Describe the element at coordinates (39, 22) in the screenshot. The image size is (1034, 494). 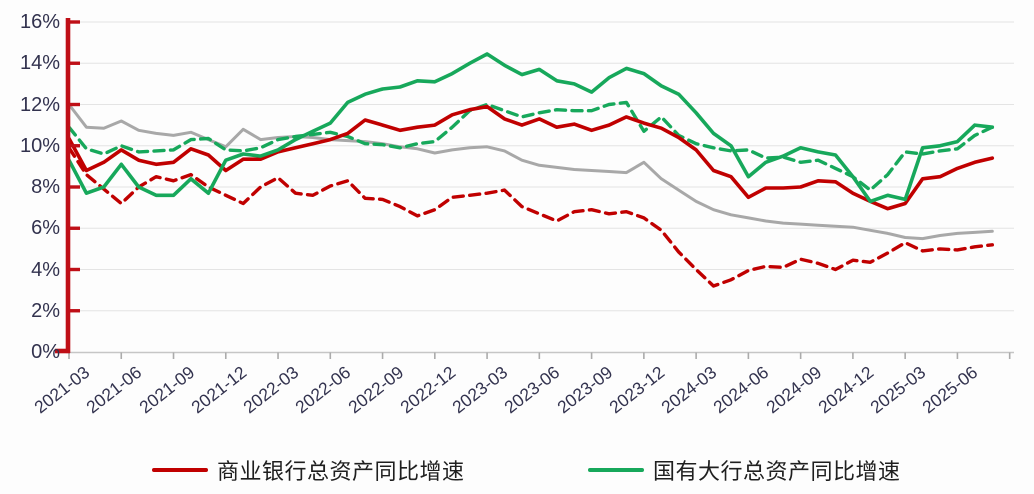
I see `y-axis-label: 16%` at that location.